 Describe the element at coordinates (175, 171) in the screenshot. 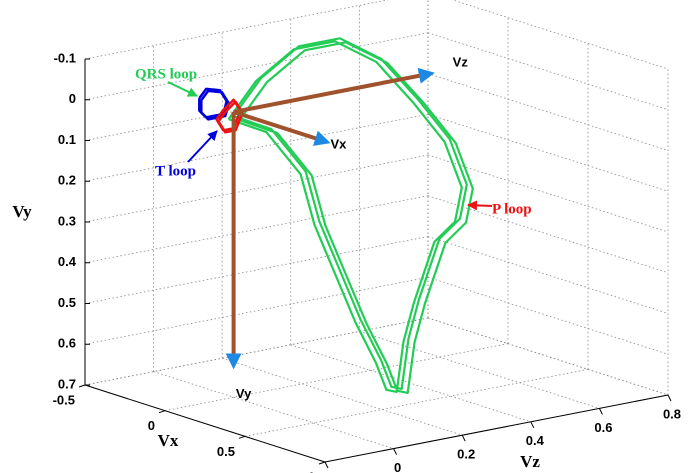

I see `loop-label: T loop` at that location.